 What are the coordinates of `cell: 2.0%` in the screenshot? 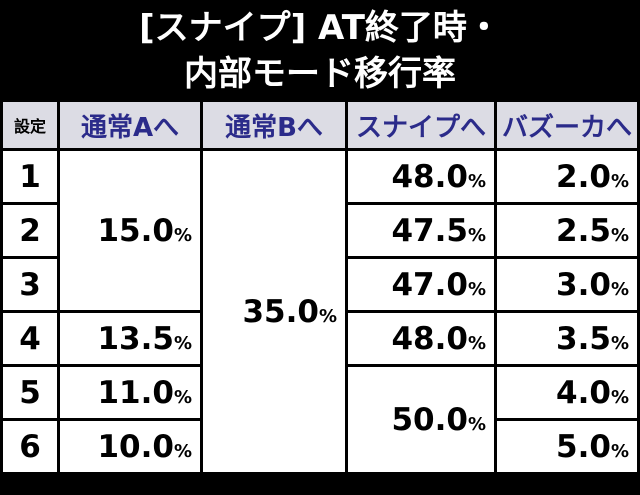 It's located at (567, 176).